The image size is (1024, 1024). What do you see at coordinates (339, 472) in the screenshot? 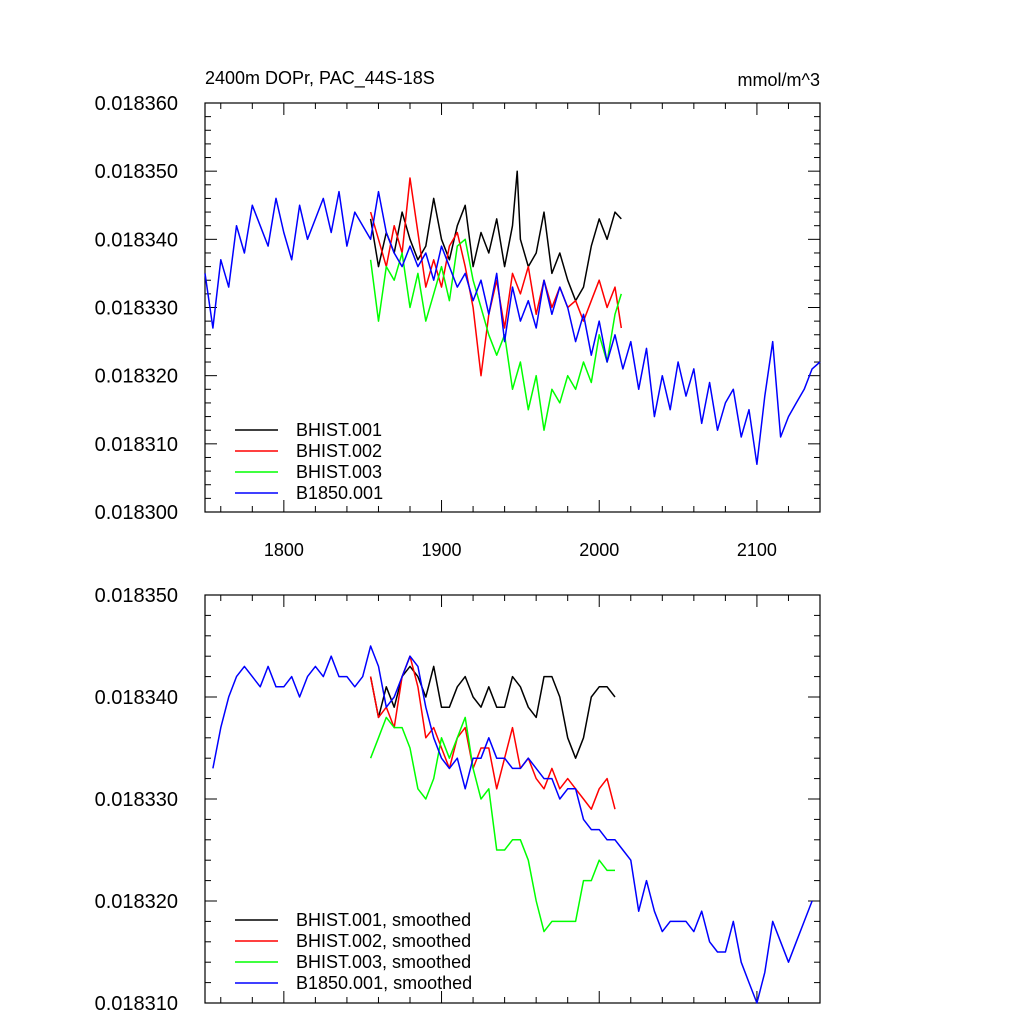
I see `legend-label: BHIST.003` at bounding box center [339, 472].